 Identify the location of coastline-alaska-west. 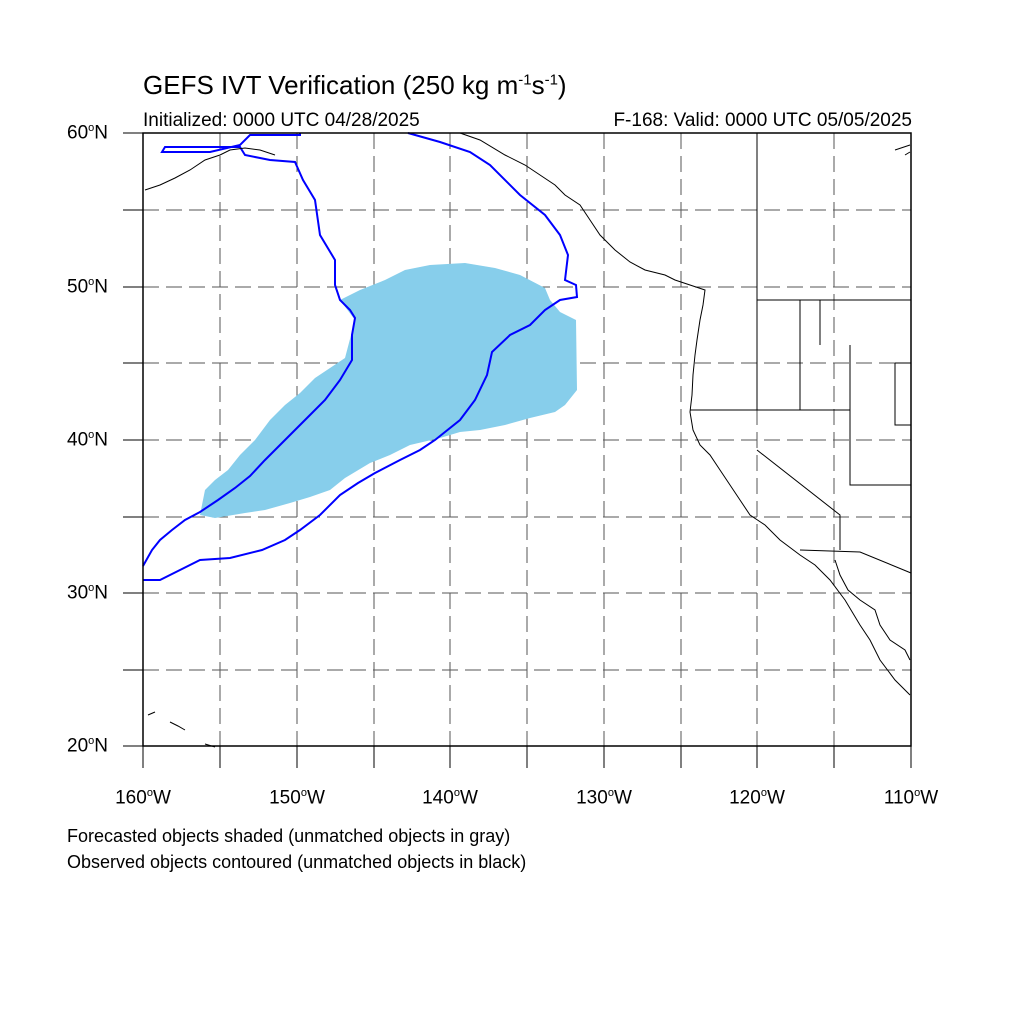
(210, 169).